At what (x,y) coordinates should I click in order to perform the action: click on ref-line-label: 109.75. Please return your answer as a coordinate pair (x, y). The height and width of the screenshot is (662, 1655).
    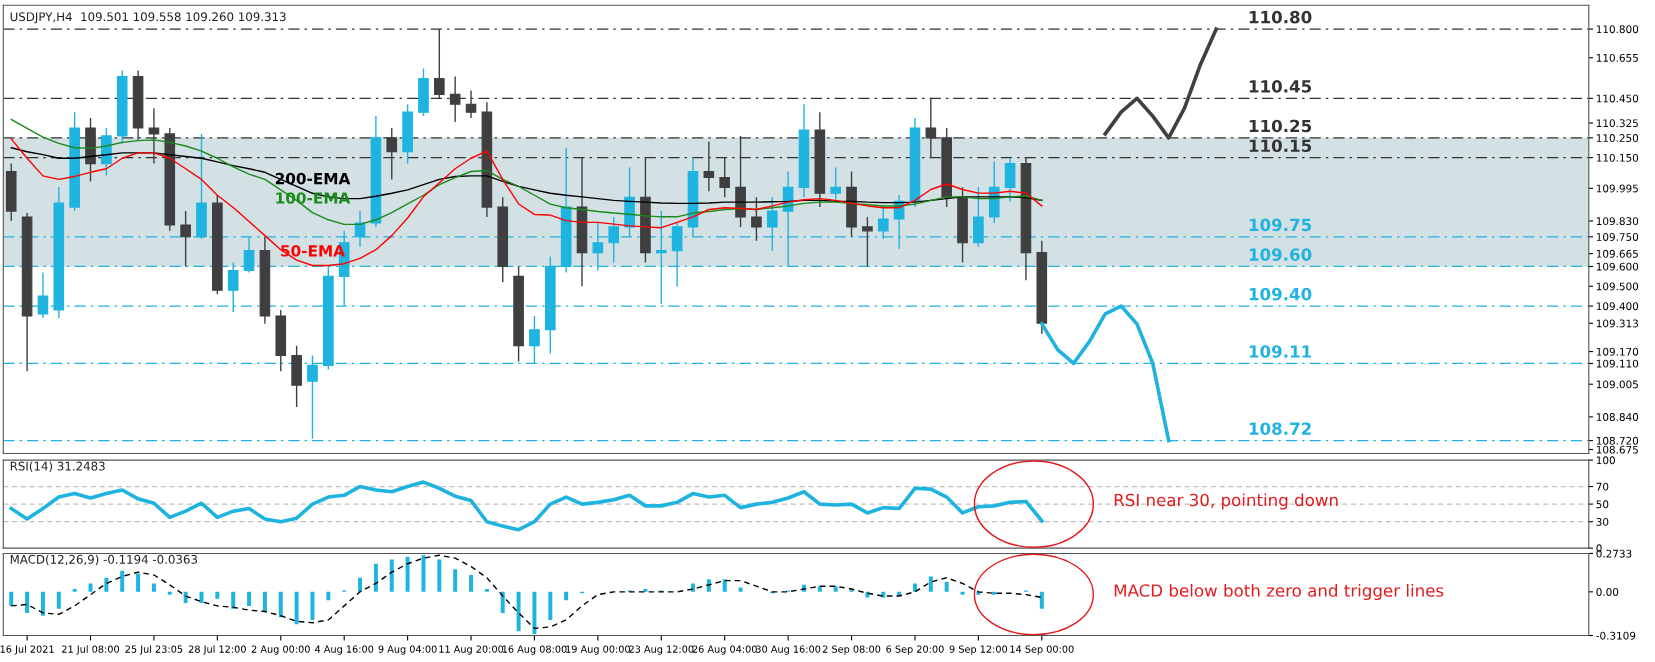
    Looking at the image, I should click on (1280, 225).